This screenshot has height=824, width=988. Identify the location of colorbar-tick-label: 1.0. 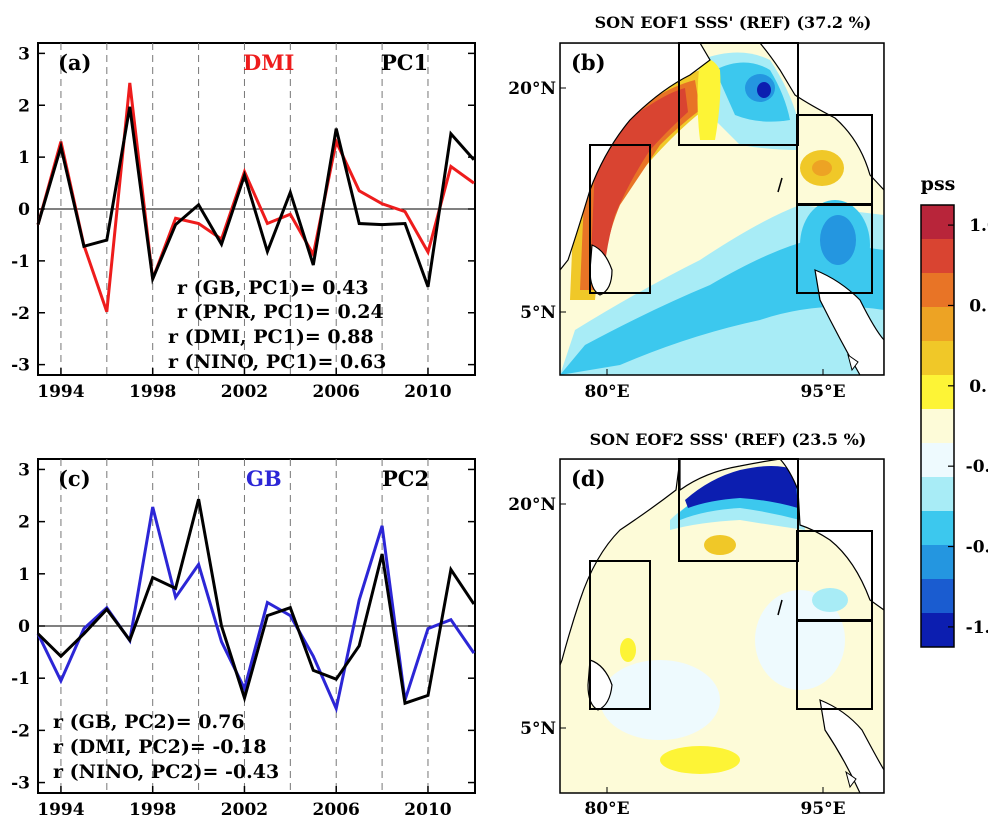
(978, 226).